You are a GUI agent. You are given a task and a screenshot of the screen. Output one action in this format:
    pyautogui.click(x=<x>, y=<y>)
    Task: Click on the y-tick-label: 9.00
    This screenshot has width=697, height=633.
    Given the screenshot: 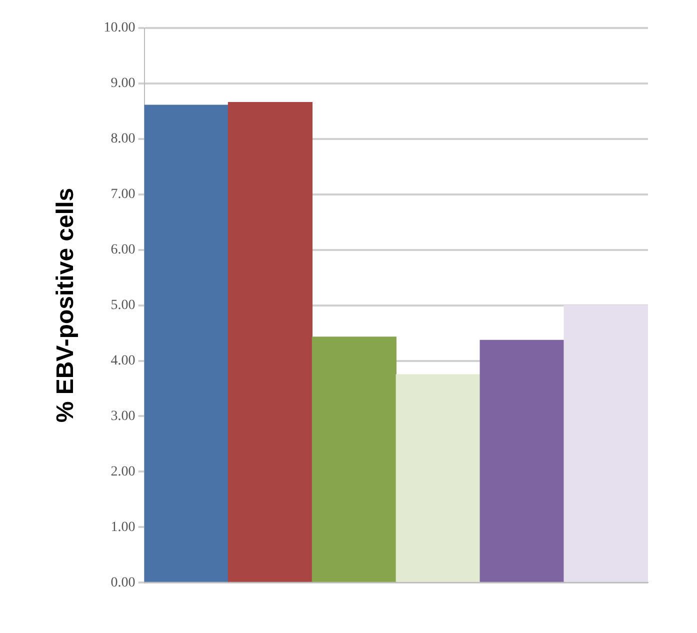 What is the action you would take?
    pyautogui.click(x=123, y=84)
    